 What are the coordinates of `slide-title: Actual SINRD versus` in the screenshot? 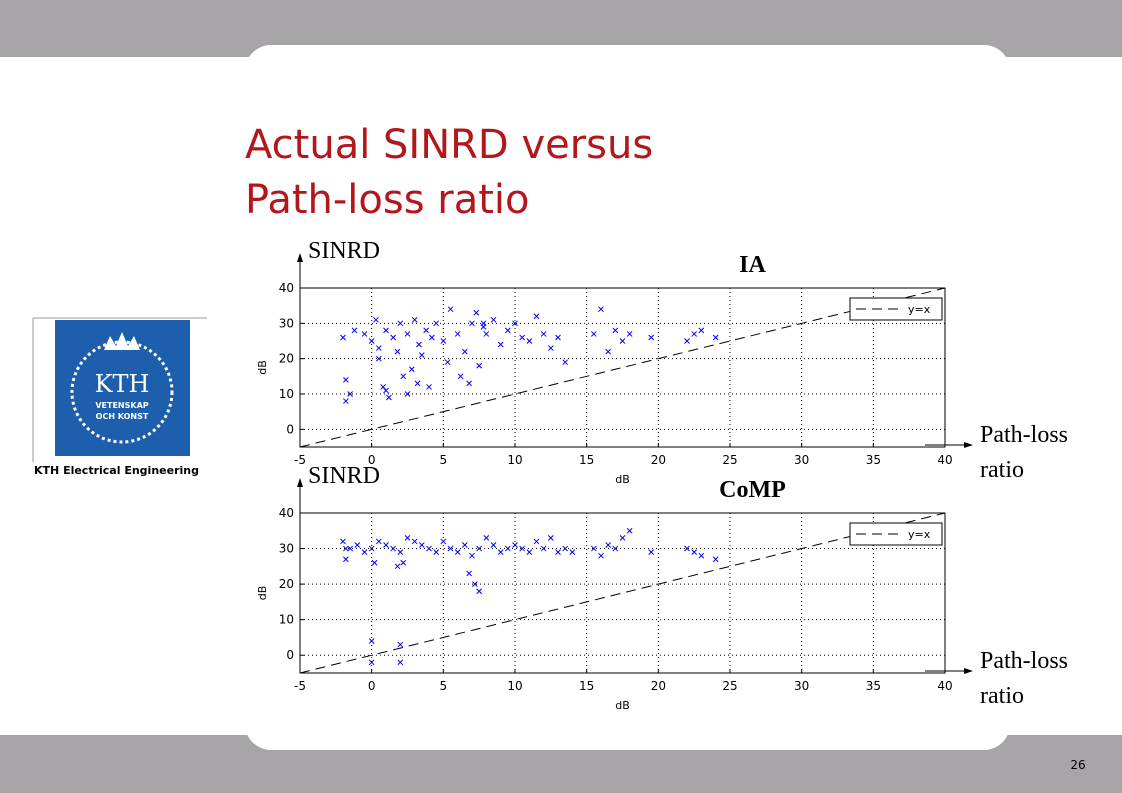 It's located at (449, 145).